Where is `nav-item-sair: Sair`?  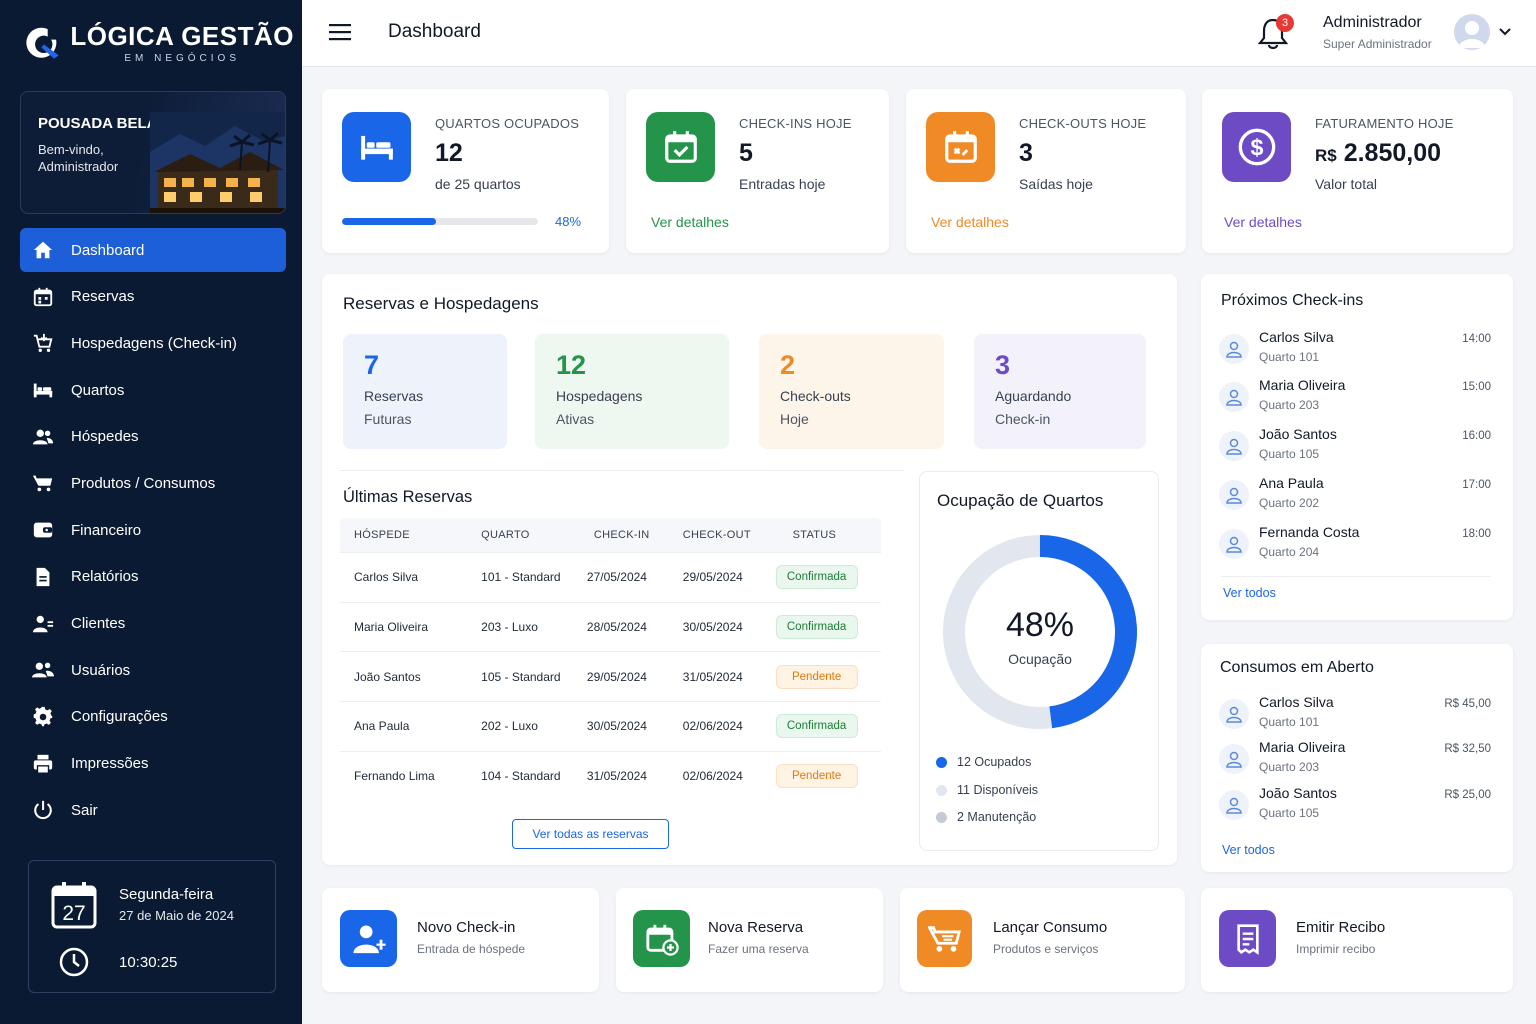
nav-item-sair: Sair is located at coordinates (153, 810).